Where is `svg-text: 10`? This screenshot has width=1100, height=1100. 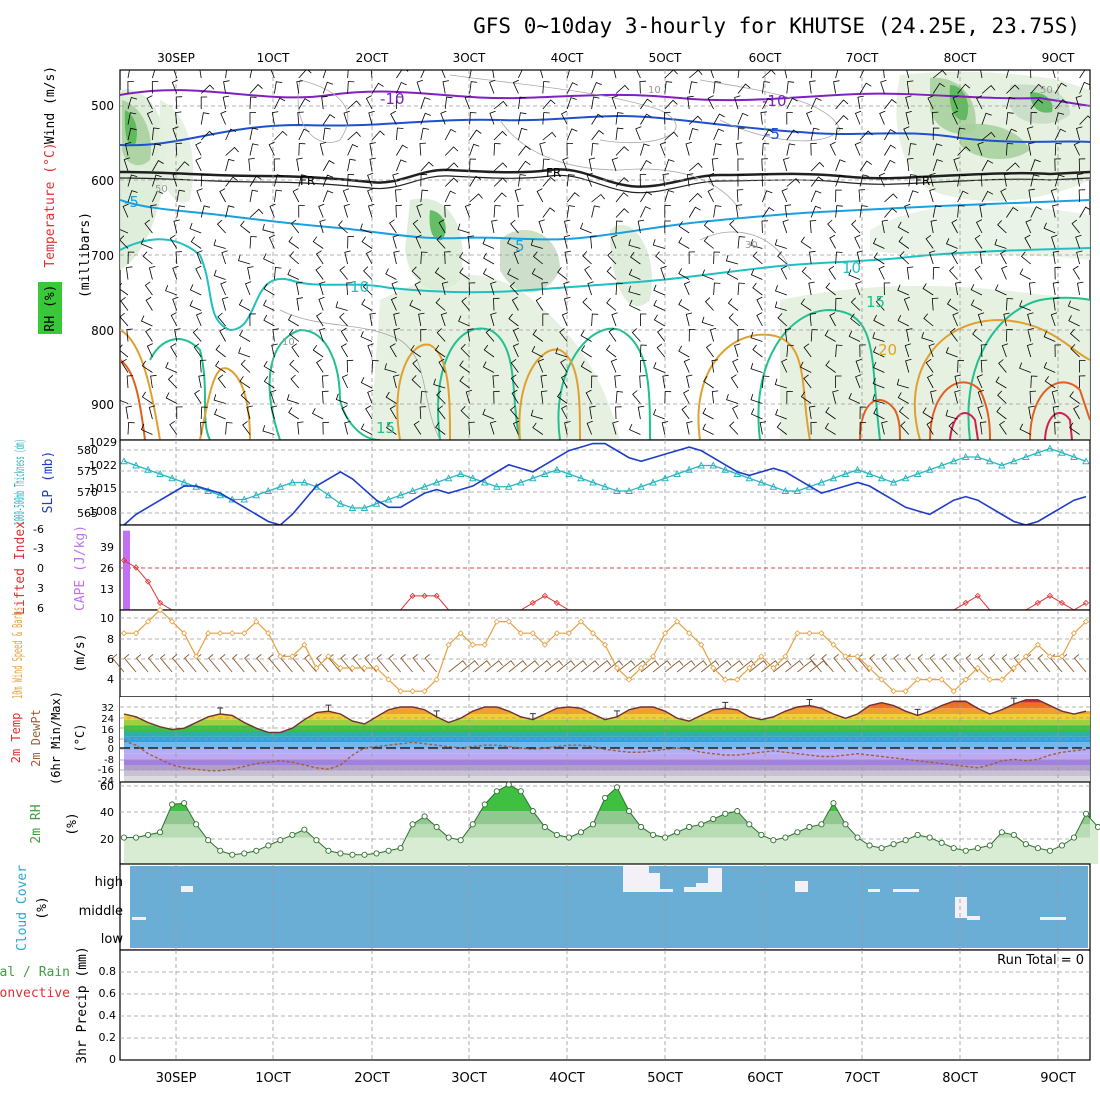
svg-text: 10 is located at coordinates (654, 90).